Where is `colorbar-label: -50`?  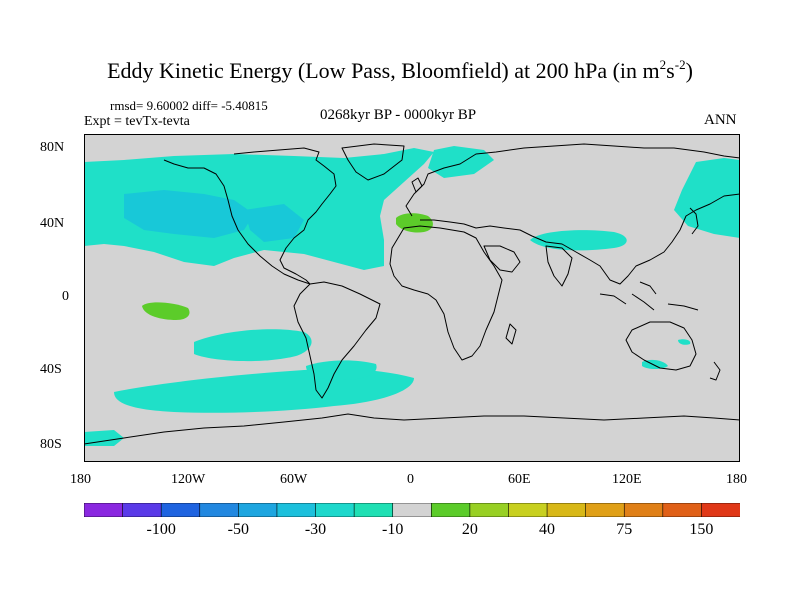 colorbar-label: -50 is located at coordinates (238, 529).